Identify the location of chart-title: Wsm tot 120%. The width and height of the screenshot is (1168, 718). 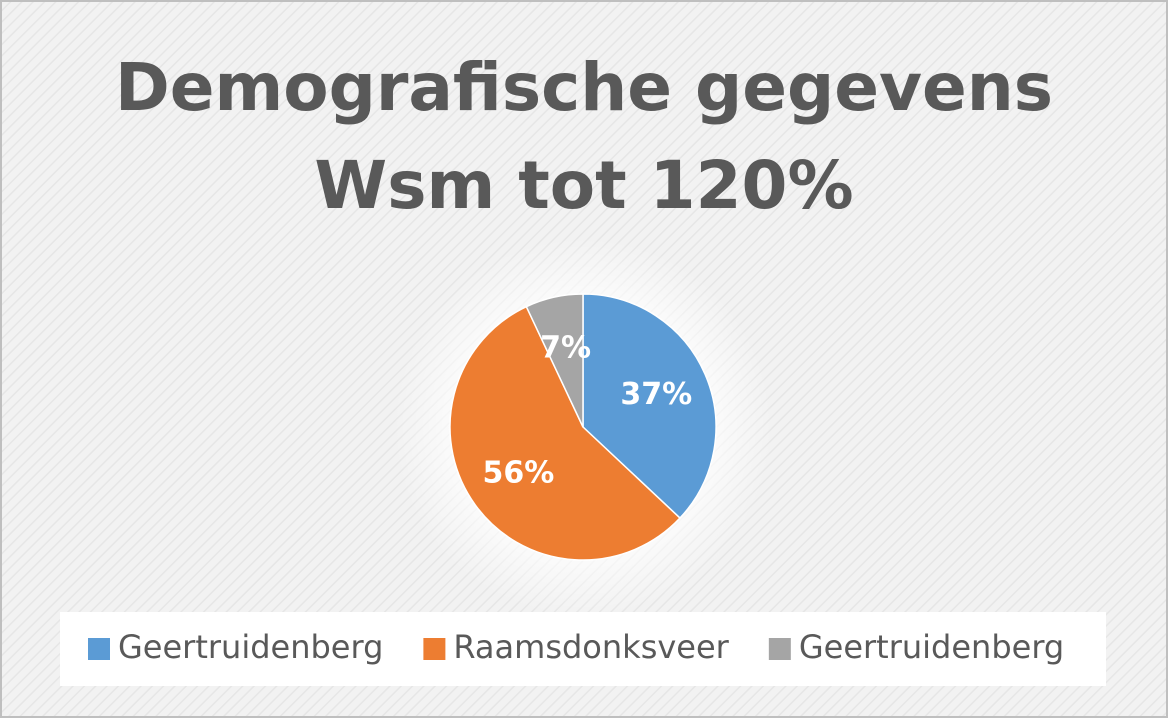
(583, 185).